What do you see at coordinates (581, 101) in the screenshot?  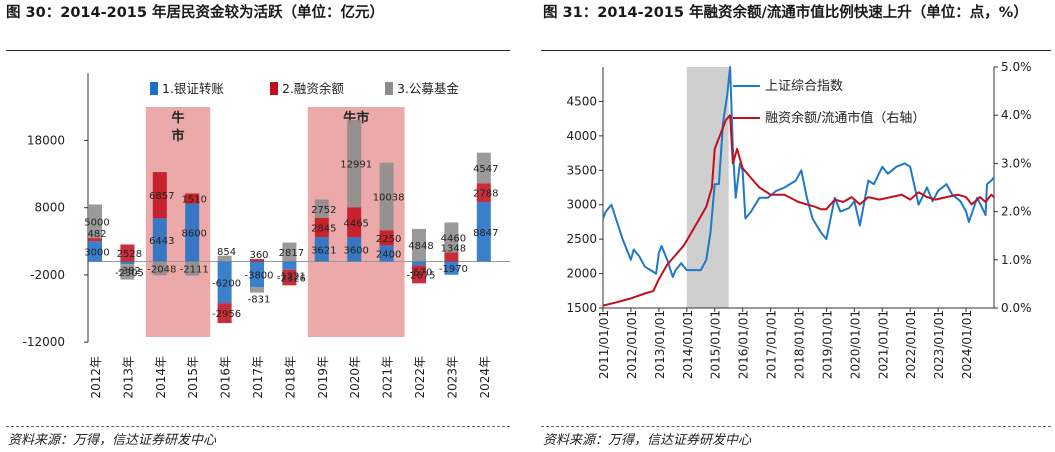 I see `left-y-tick-label: 4500` at bounding box center [581, 101].